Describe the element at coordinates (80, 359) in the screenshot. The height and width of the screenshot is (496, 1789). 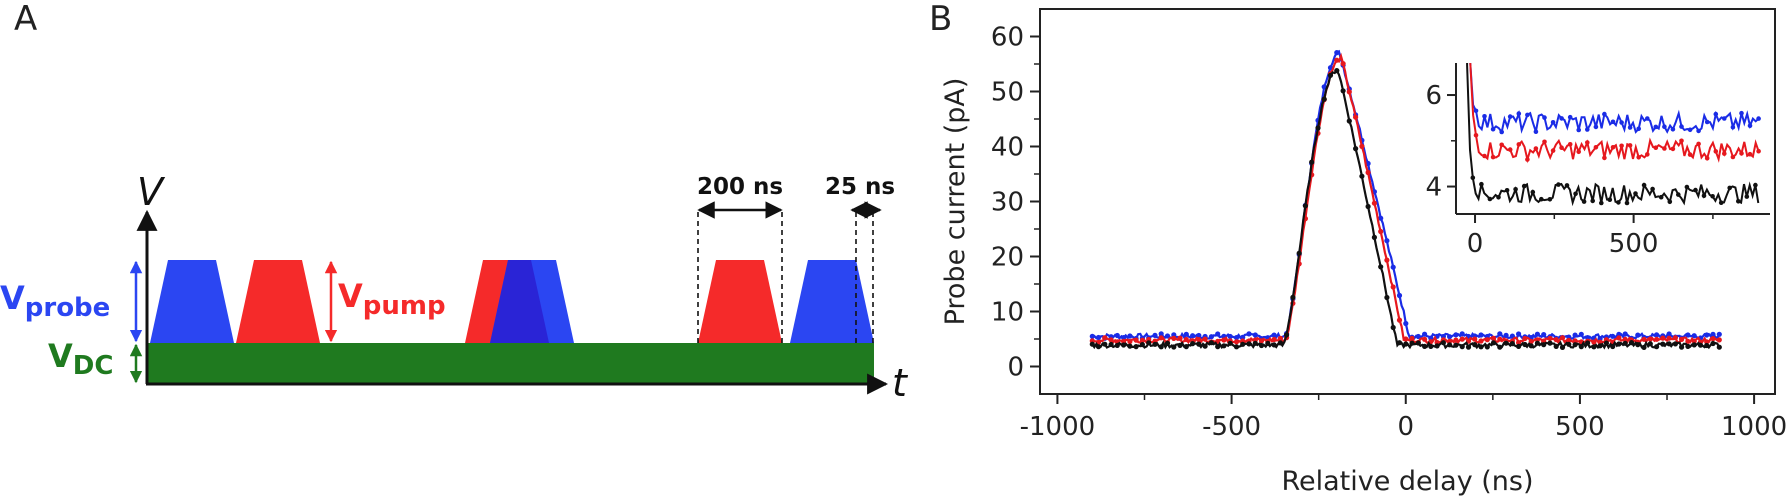
I see `vdc-label: VDC` at that location.